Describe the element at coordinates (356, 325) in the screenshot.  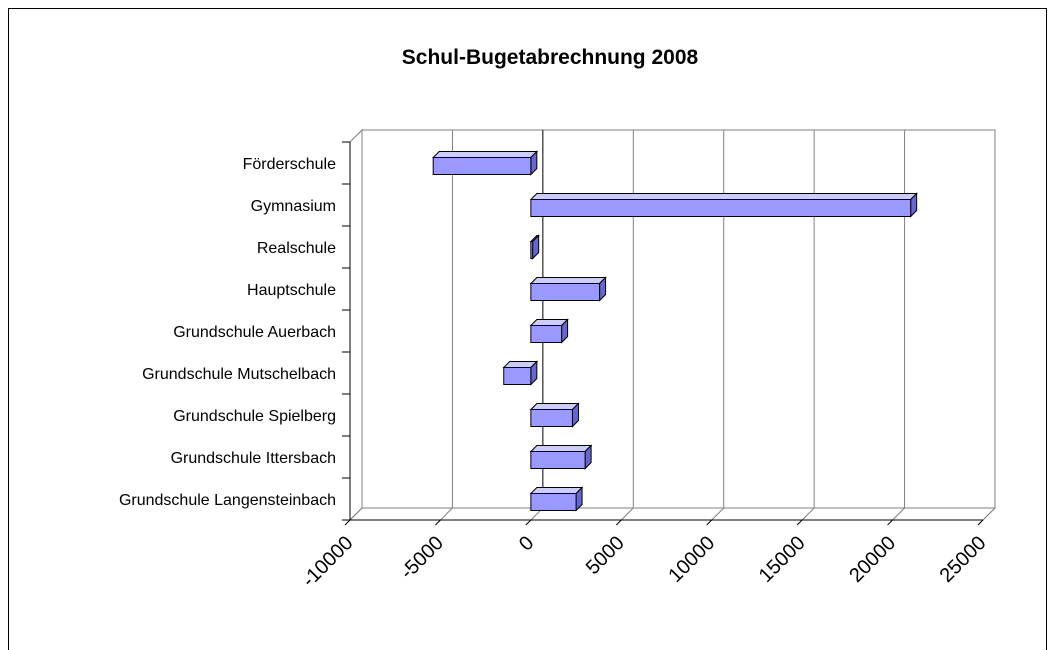
I see `side-wall` at that location.